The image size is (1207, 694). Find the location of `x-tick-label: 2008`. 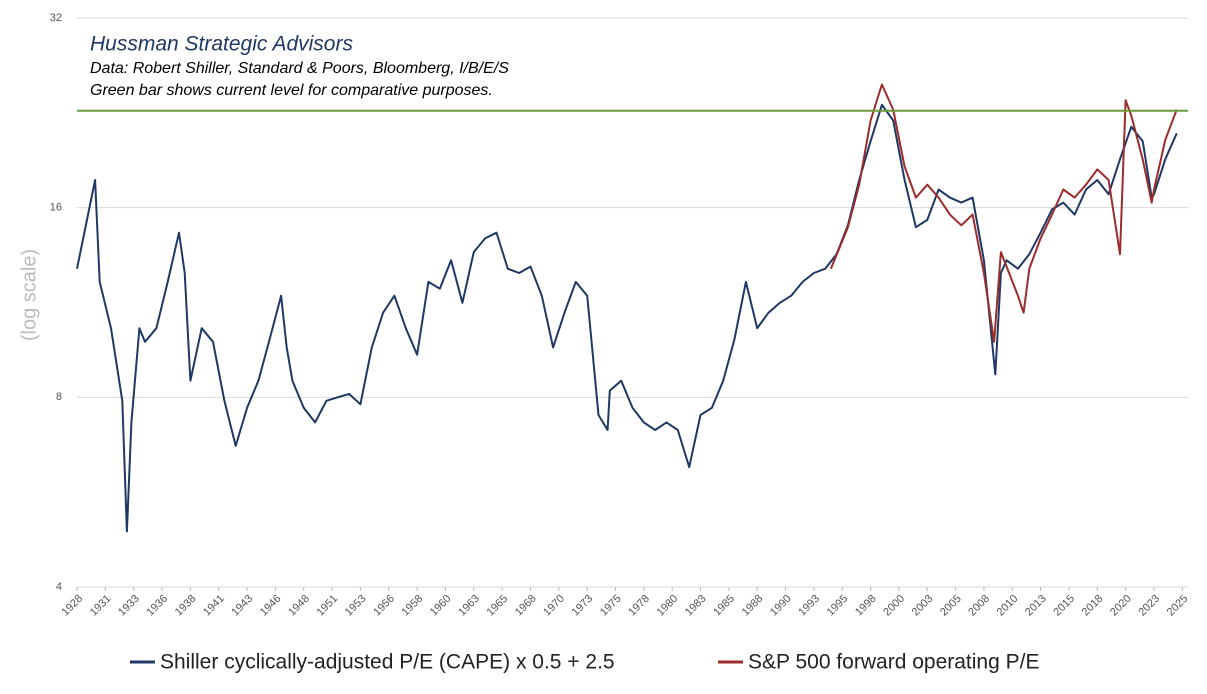

x-tick-label: 2008 is located at coordinates (979, 606).